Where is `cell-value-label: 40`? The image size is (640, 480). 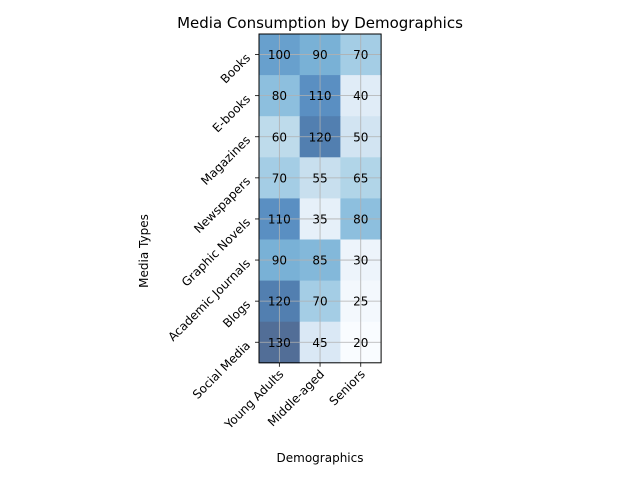
cell-value-label: 40 is located at coordinates (360, 96).